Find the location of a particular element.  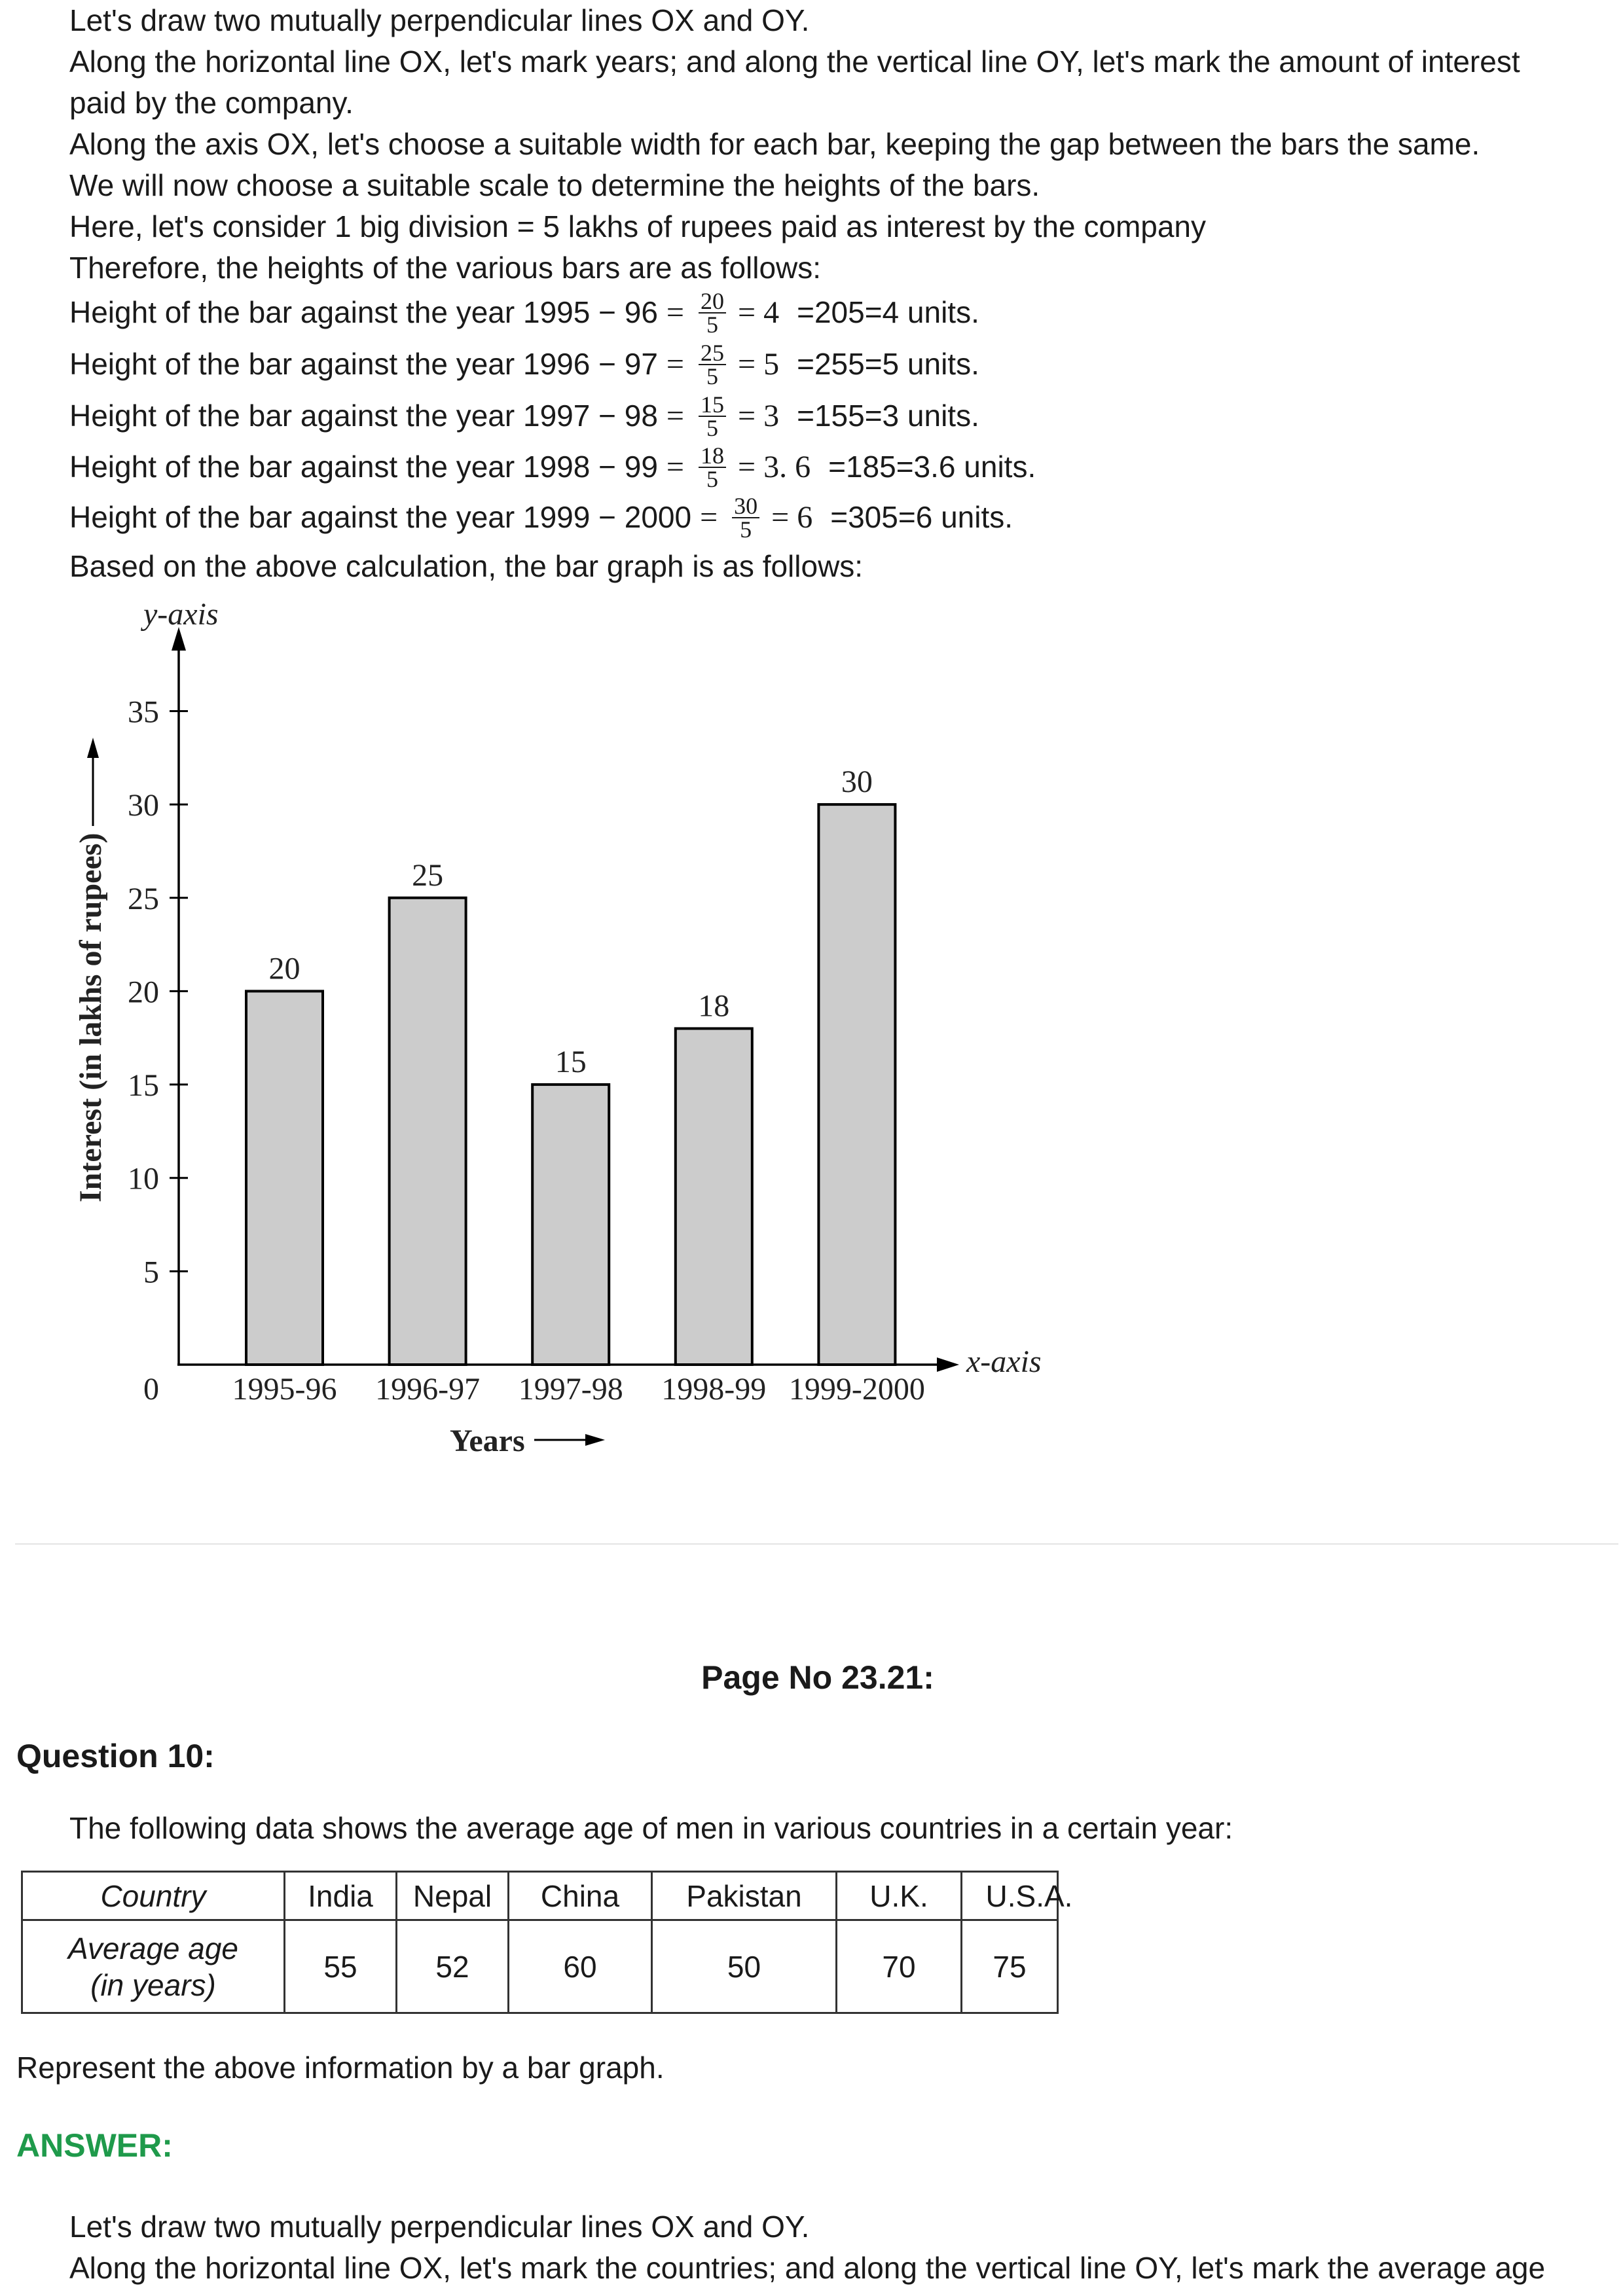

bar-value-label: 15 is located at coordinates (571, 1062).